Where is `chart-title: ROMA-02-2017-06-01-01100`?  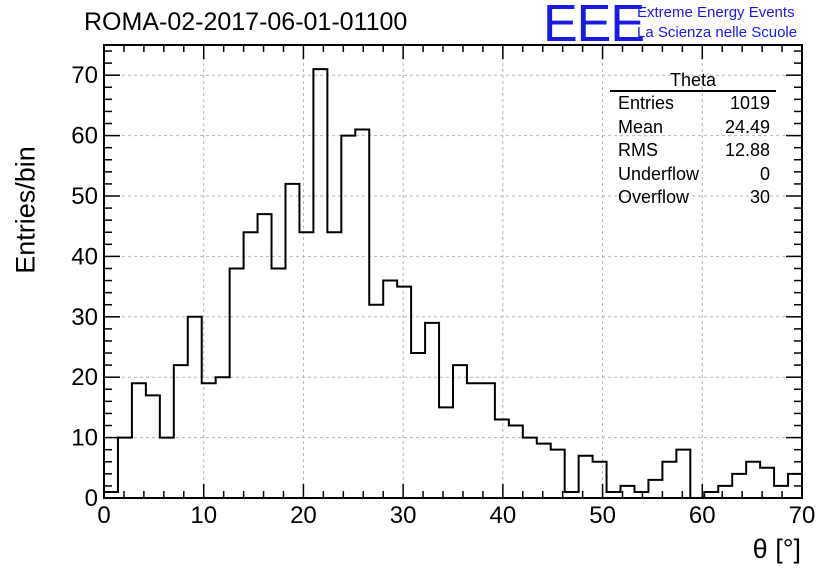 chart-title: ROMA-02-2017-06-01-01100 is located at coordinates (246, 22).